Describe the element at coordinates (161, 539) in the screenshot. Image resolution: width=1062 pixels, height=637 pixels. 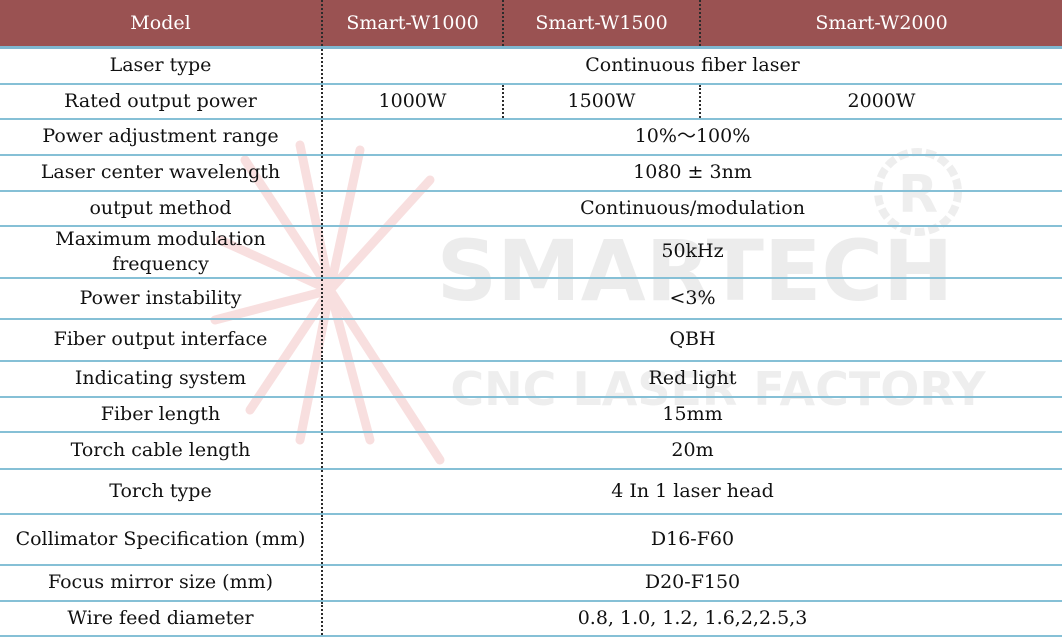
I see `row-label: Collimator Specification (mm)` at that location.